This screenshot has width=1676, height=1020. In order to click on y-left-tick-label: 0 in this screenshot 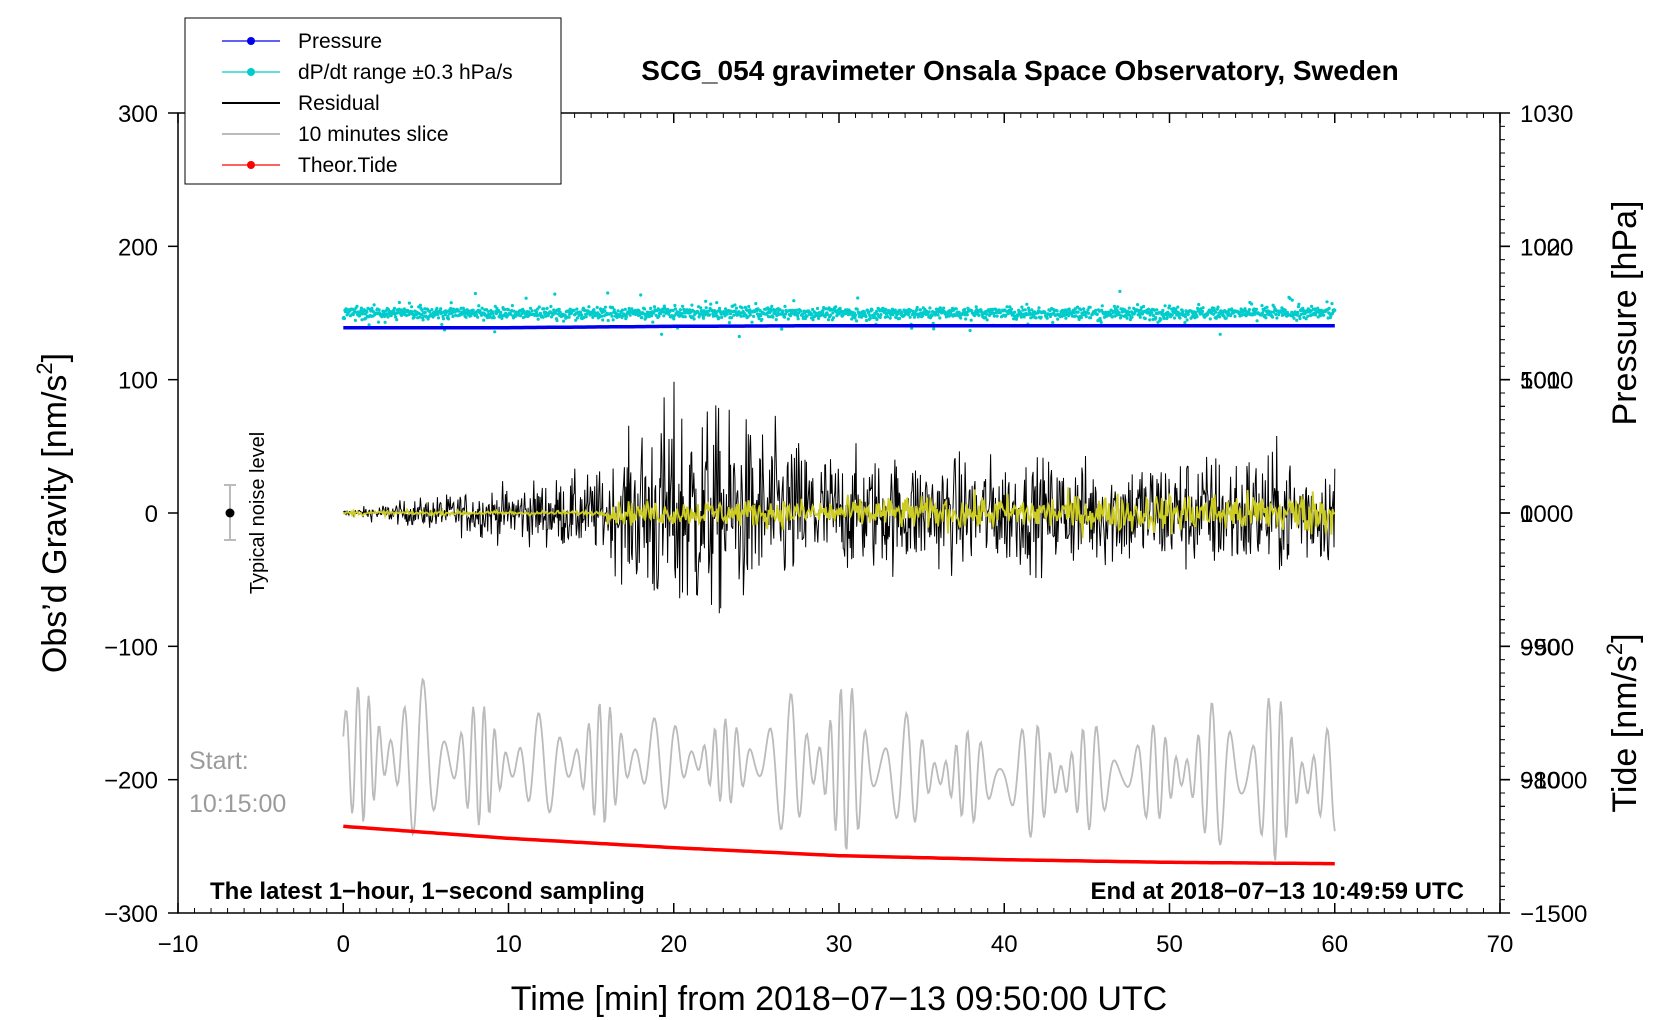, I will do `click(151, 514)`.